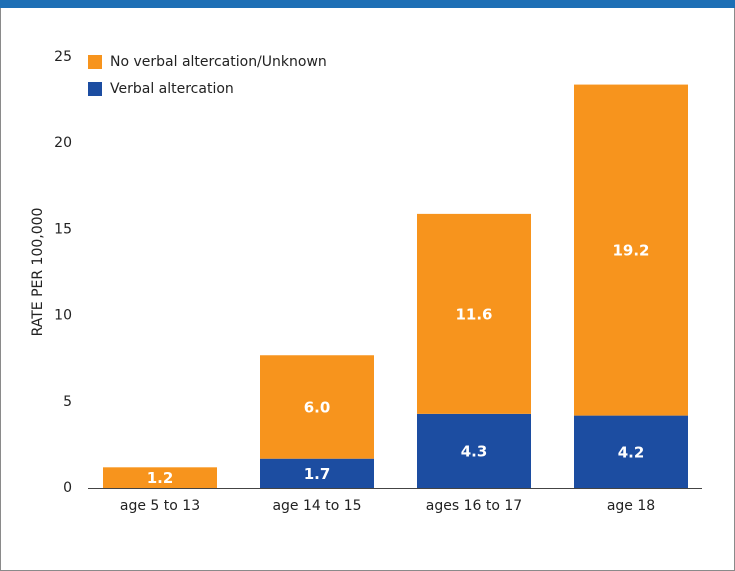 The image size is (735, 571). I want to click on y-tick-label: 20, so click(63, 143).